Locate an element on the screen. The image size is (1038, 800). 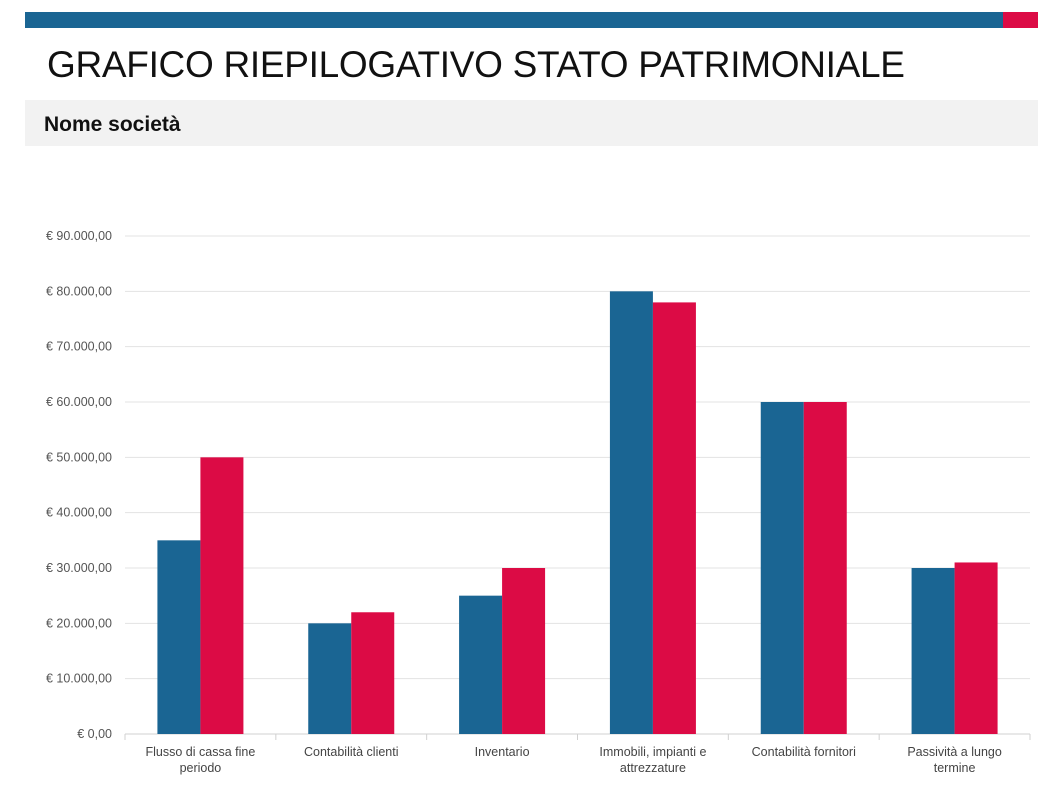
x-category-label: Contabilità fornitori is located at coordinates (804, 752).